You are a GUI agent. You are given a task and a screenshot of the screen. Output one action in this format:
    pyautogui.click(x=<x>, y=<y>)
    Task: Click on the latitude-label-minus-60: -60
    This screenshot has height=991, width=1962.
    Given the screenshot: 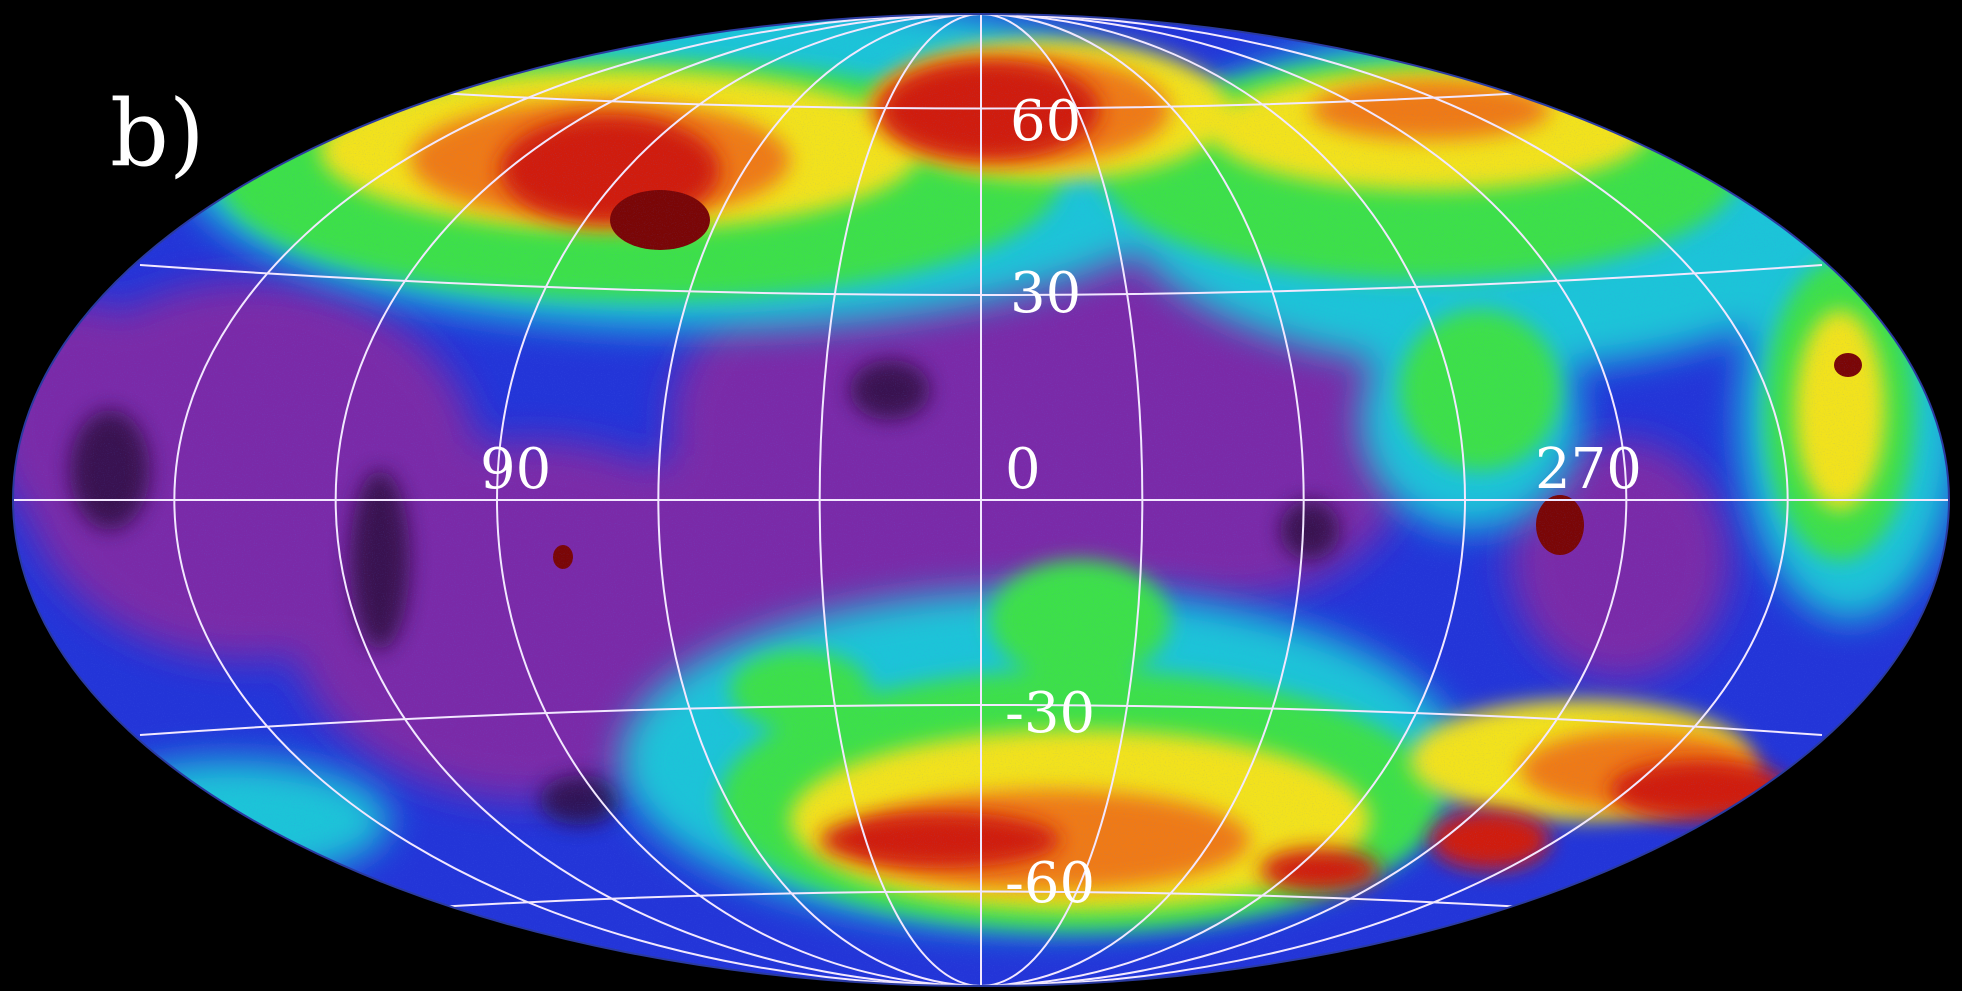 What is the action you would take?
    pyautogui.click(x=1050, y=883)
    